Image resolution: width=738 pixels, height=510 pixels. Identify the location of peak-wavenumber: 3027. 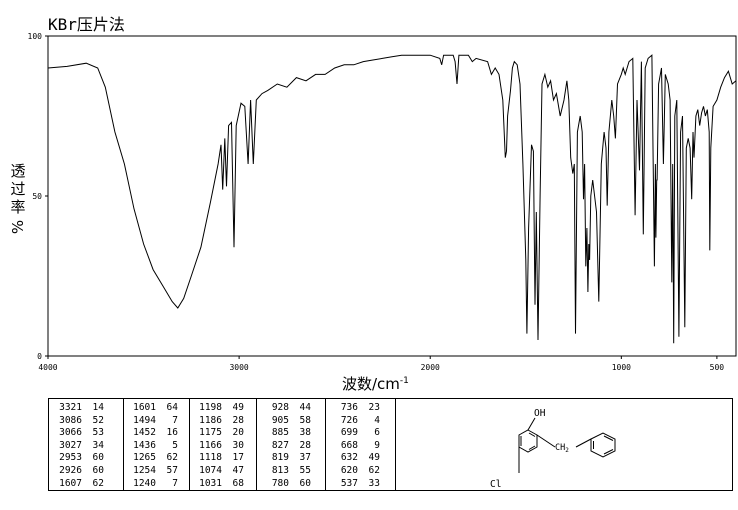
(70, 445).